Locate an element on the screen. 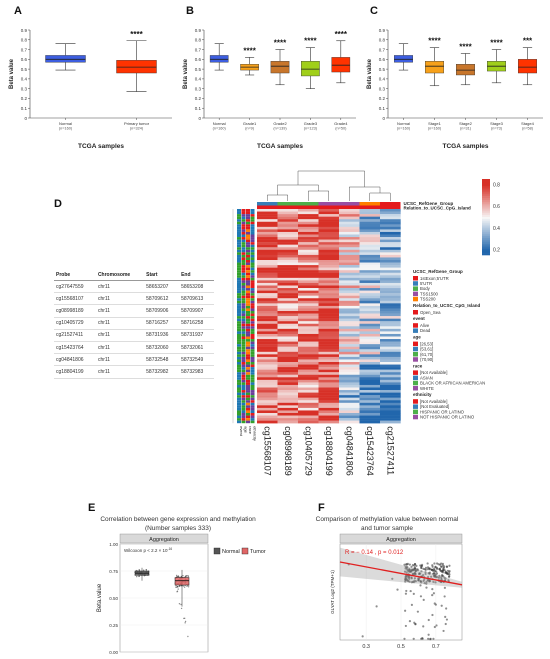  box-rect is located at coordinates (341, 65).